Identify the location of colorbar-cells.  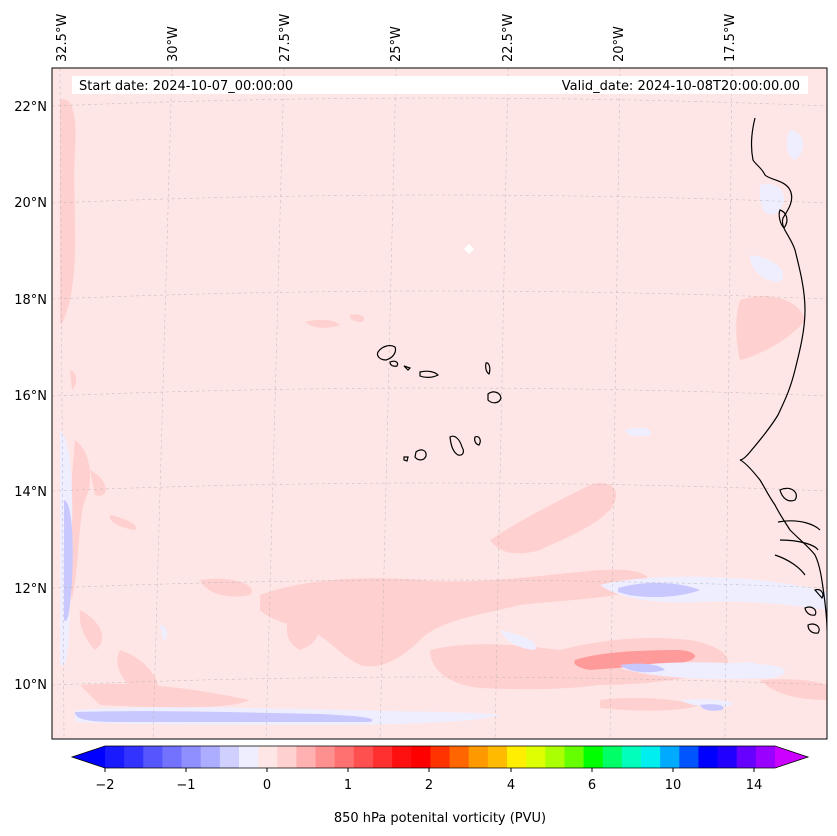
(440, 757).